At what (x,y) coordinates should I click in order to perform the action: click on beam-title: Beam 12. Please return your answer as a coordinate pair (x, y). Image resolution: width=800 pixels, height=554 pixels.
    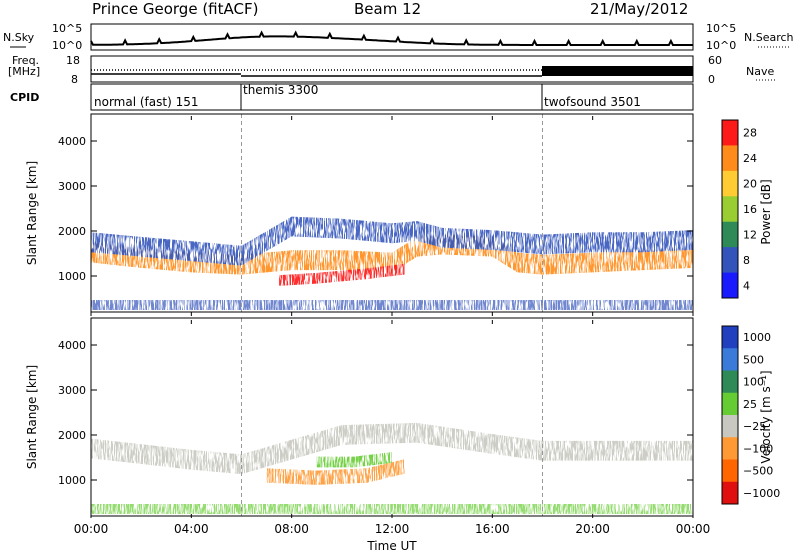
    Looking at the image, I should click on (387, 9).